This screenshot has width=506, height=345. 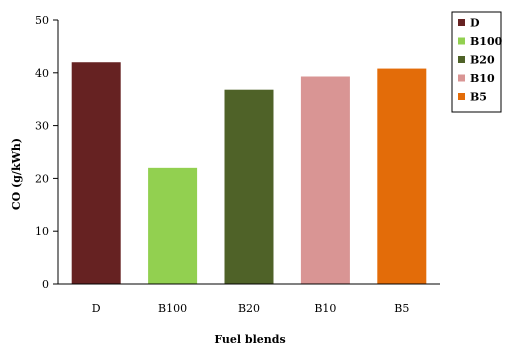 What do you see at coordinates (486, 41) in the screenshot?
I see `legend-label: B100` at bounding box center [486, 41].